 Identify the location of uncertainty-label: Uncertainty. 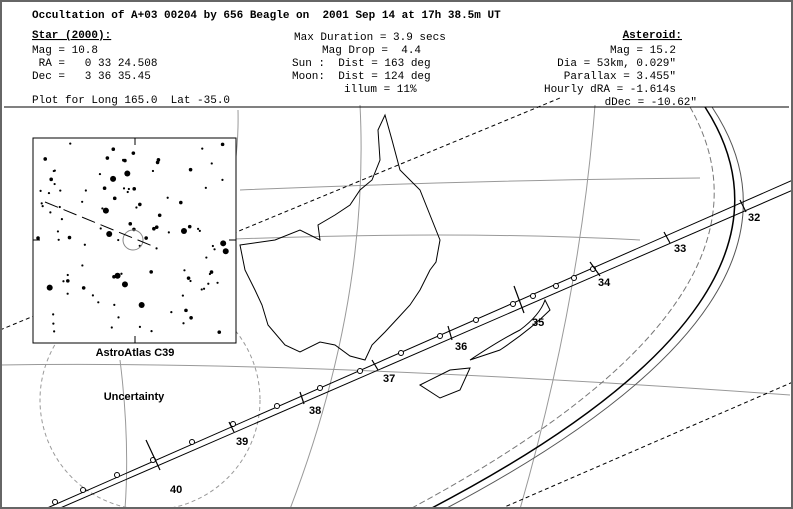
(134, 397).